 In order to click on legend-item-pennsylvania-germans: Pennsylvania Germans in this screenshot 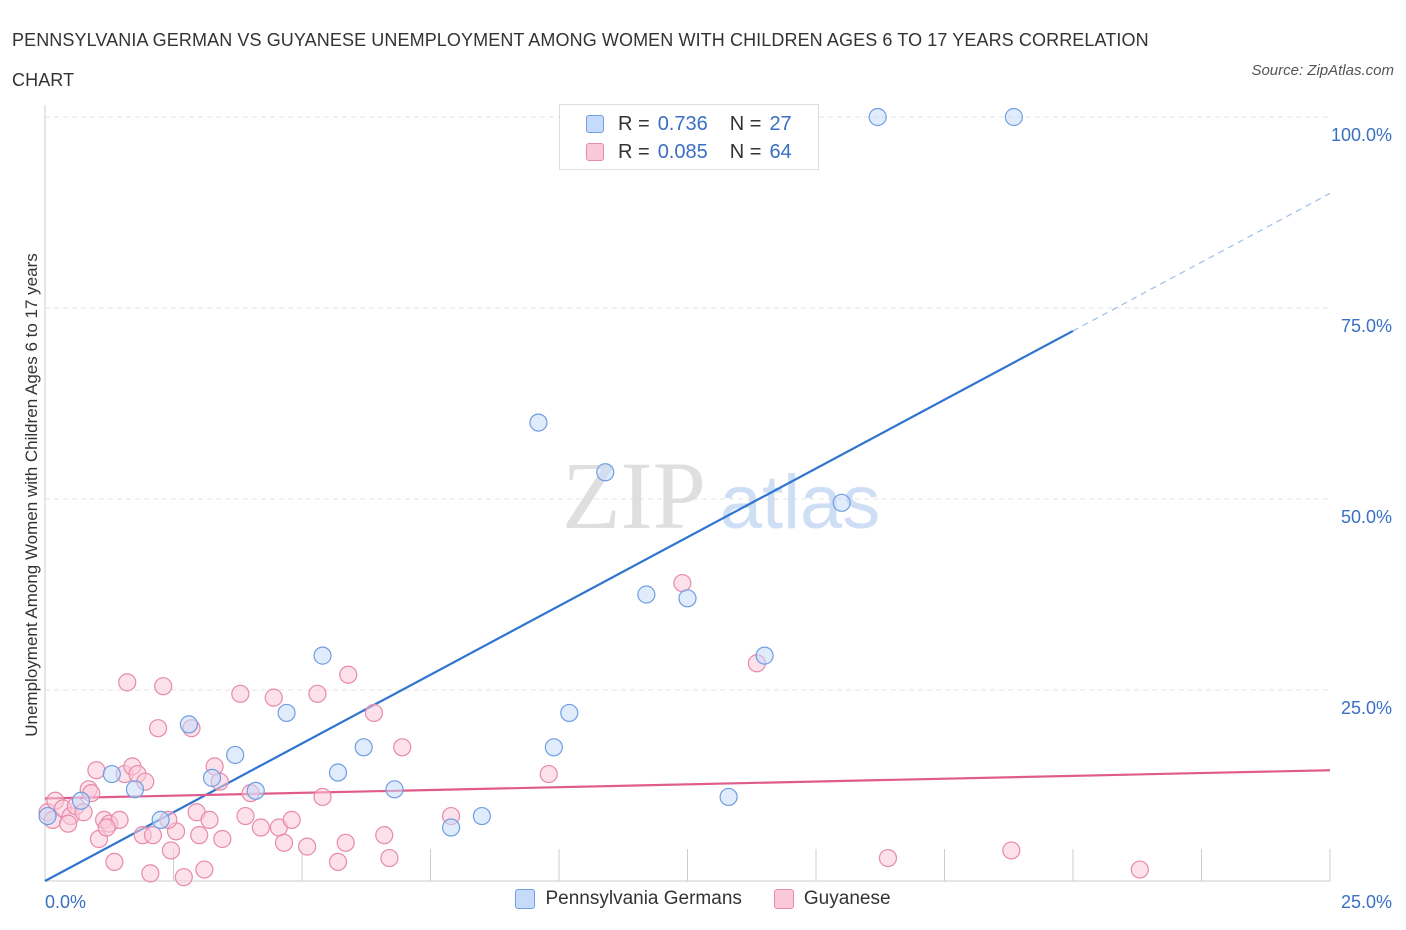, I will do `click(628, 899)`.